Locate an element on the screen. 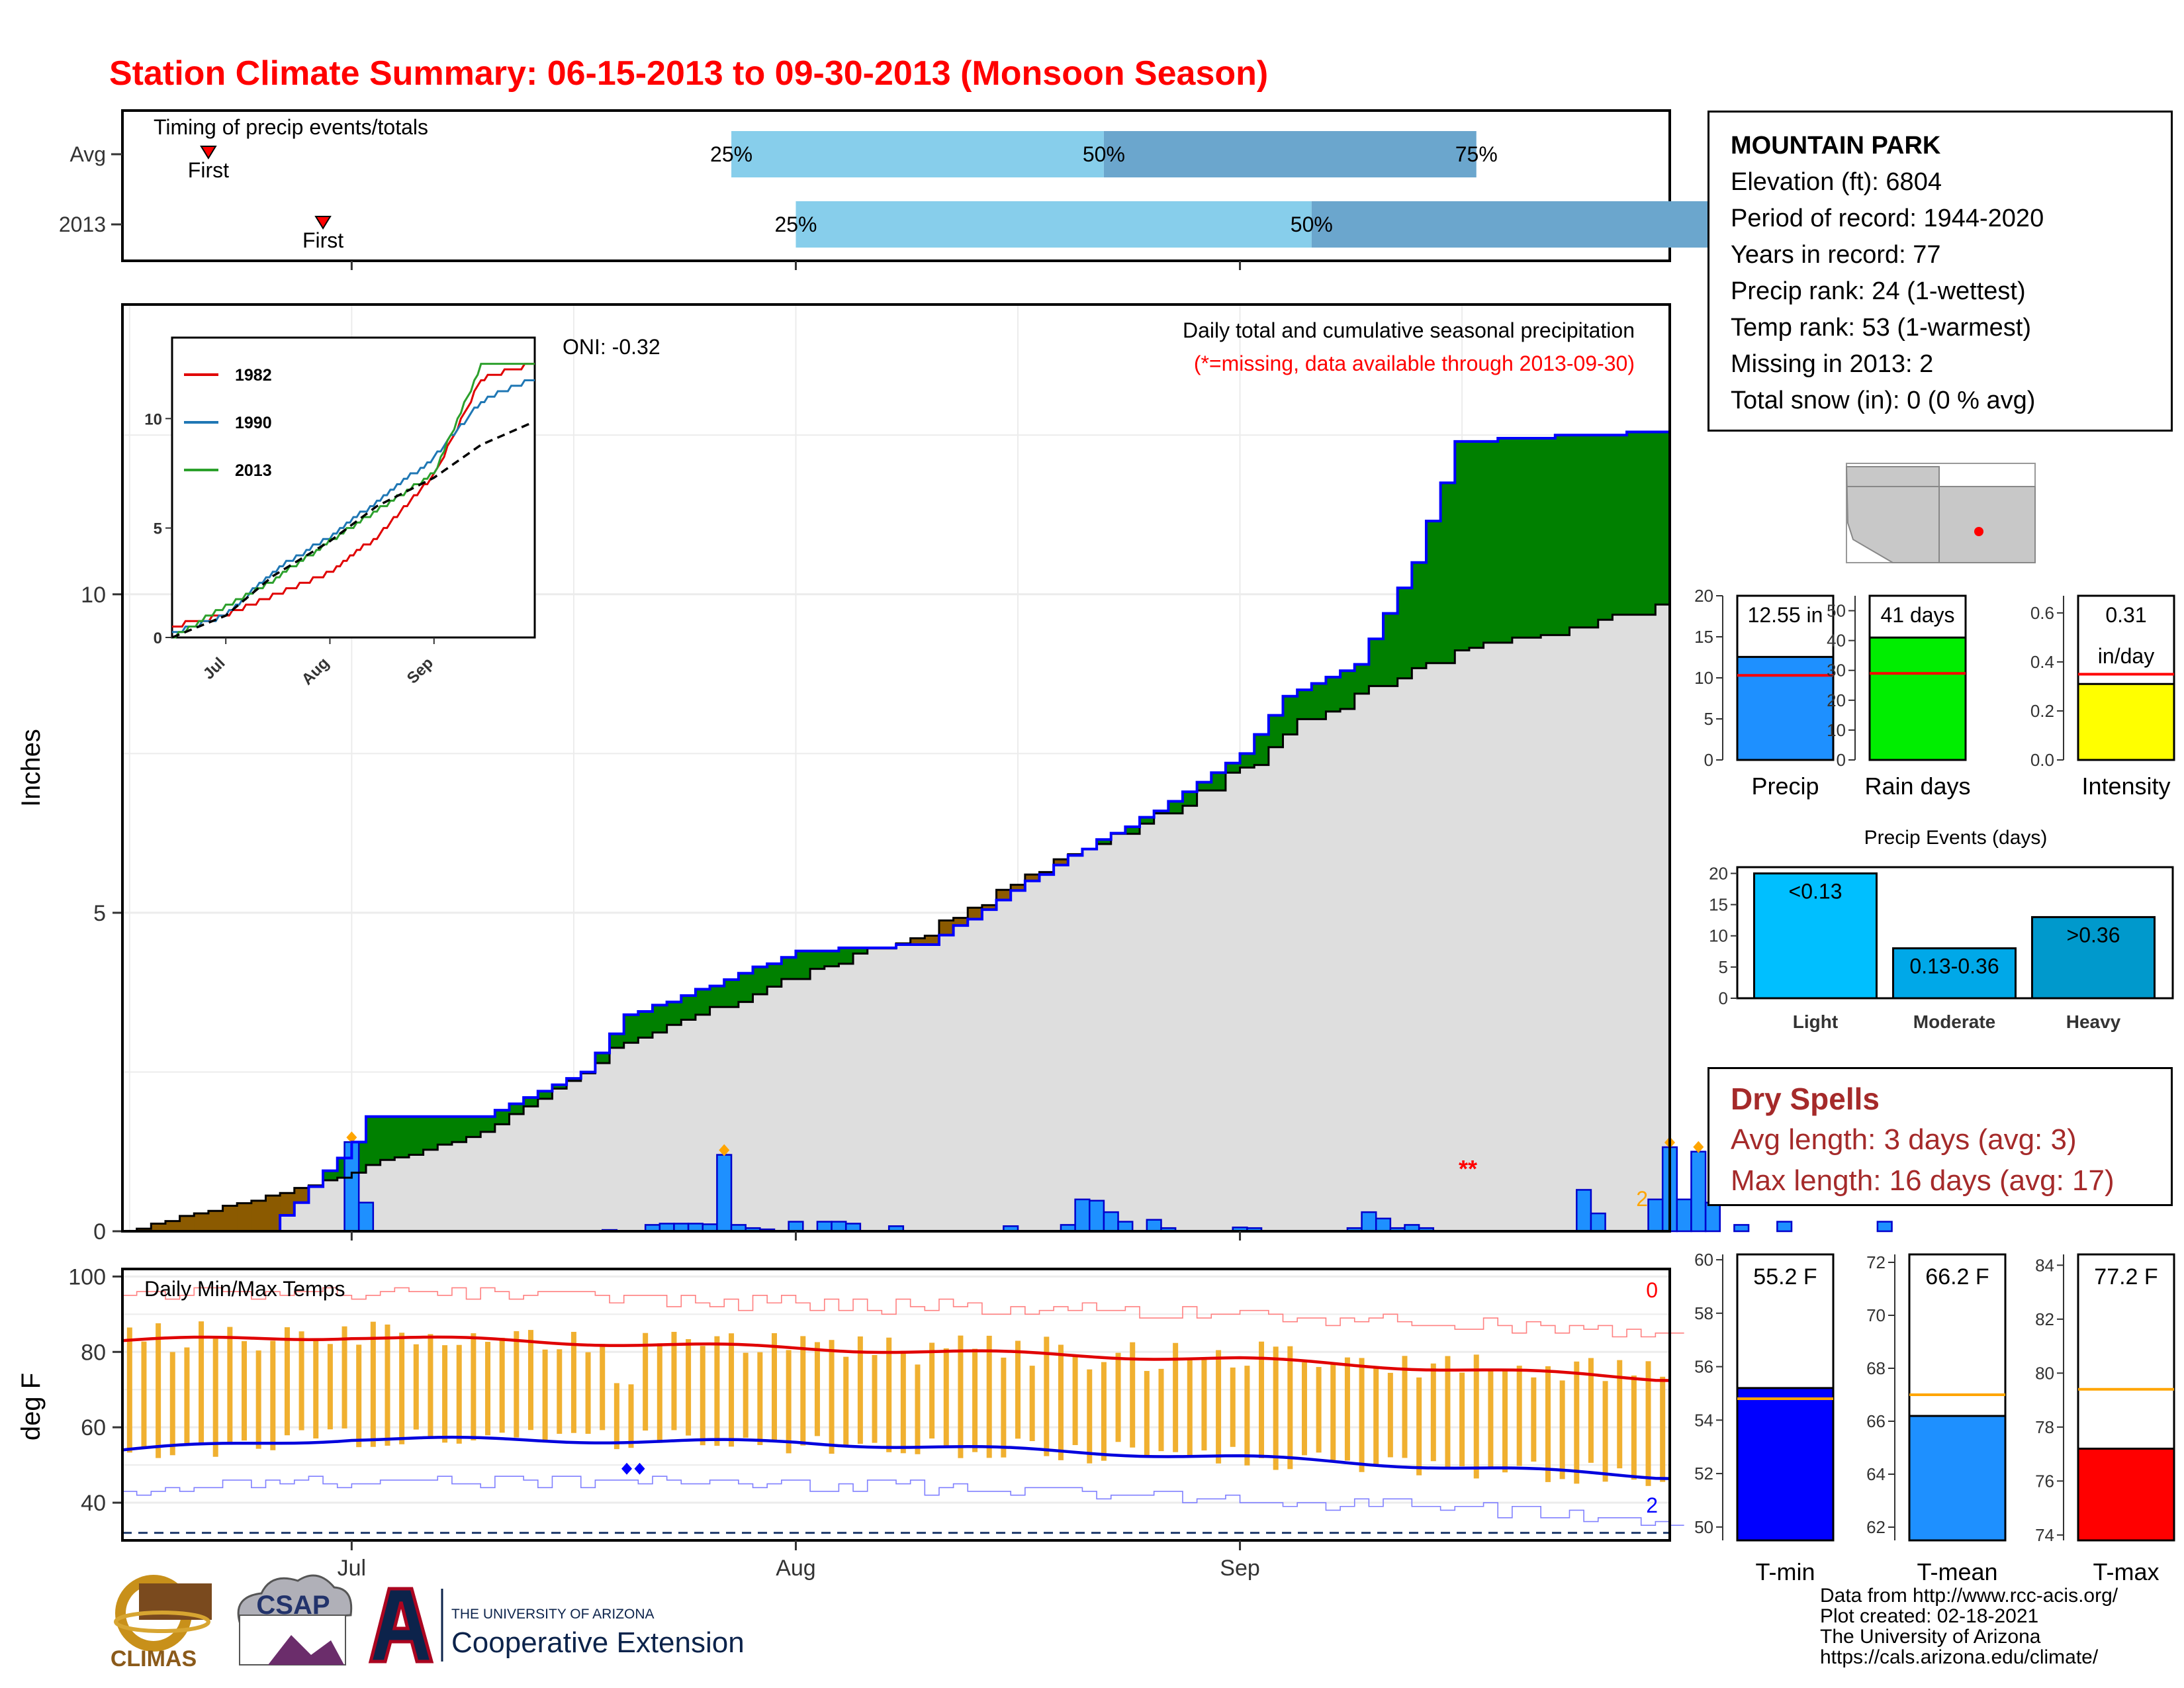 This screenshot has width=2184, height=1688. temp-summary-y-tick: 54 is located at coordinates (1703, 1420).